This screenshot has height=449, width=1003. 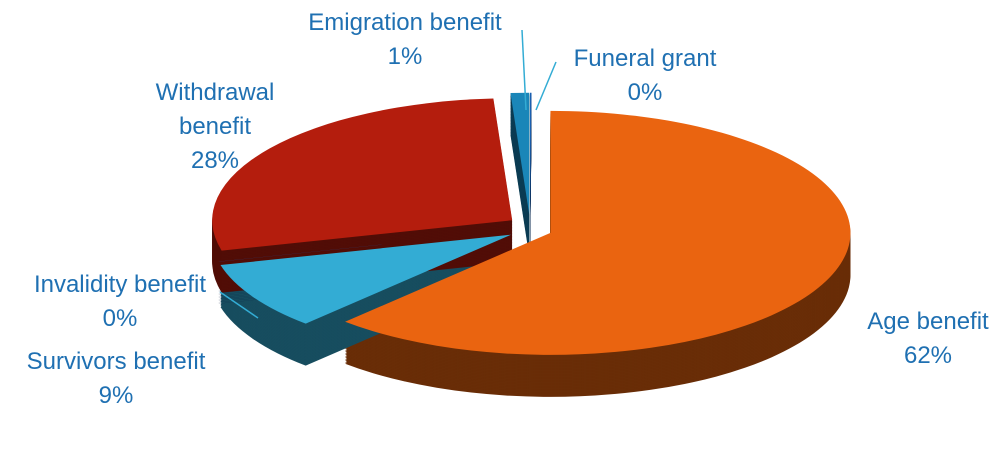 What do you see at coordinates (645, 76) in the screenshot?
I see `slice-label: Funeral grant 0%` at bounding box center [645, 76].